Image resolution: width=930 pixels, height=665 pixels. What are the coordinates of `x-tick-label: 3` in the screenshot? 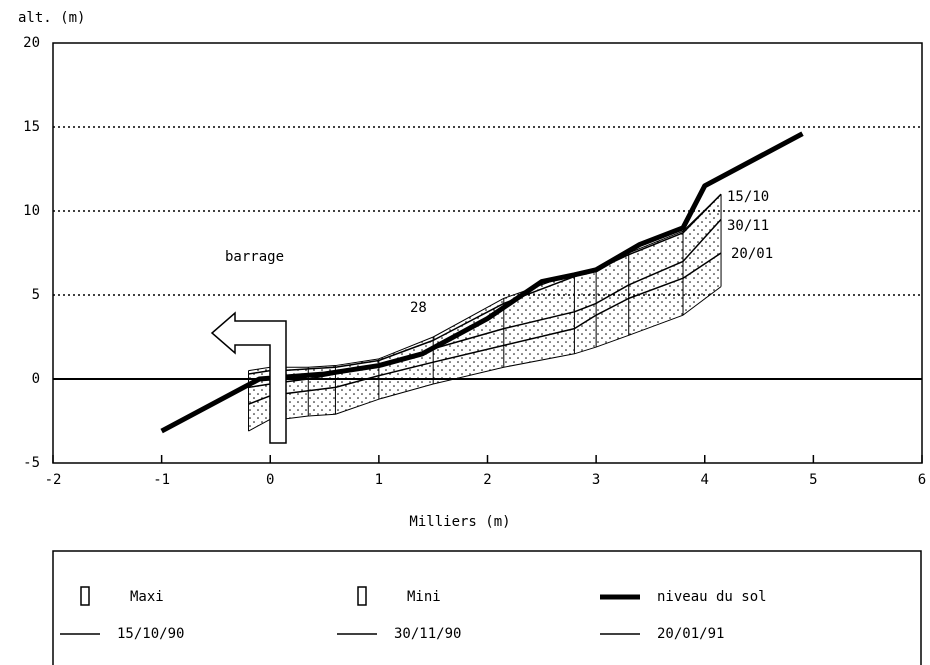 It's located at (596, 480).